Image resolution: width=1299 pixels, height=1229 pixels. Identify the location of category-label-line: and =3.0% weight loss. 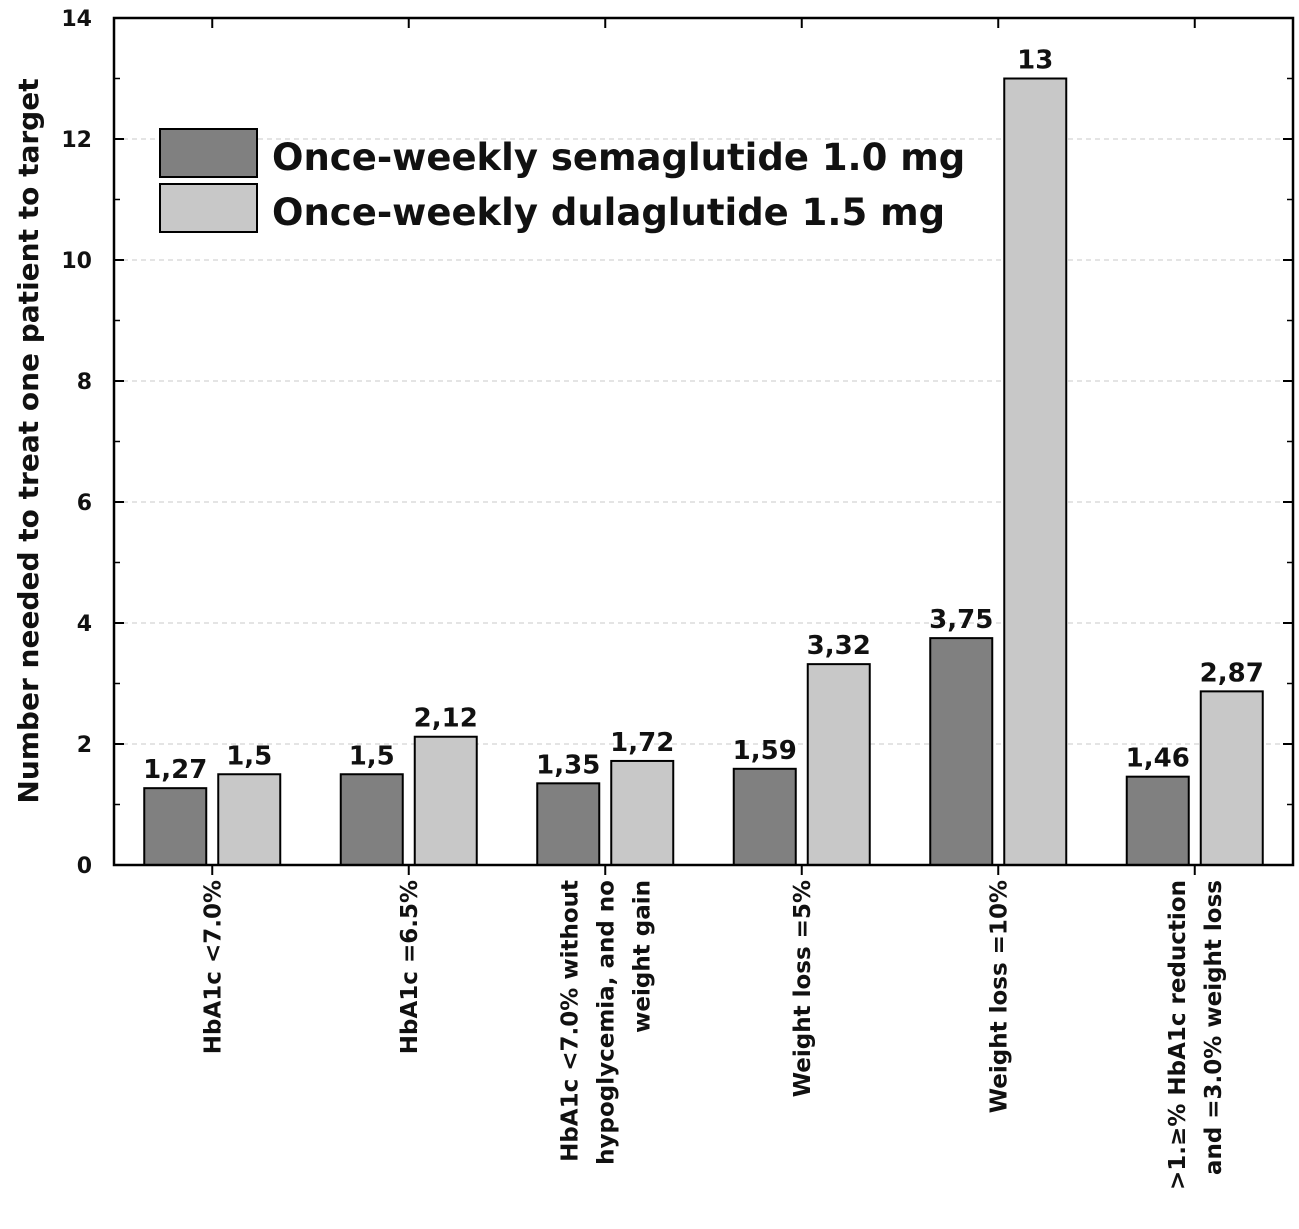
(1214, 1027).